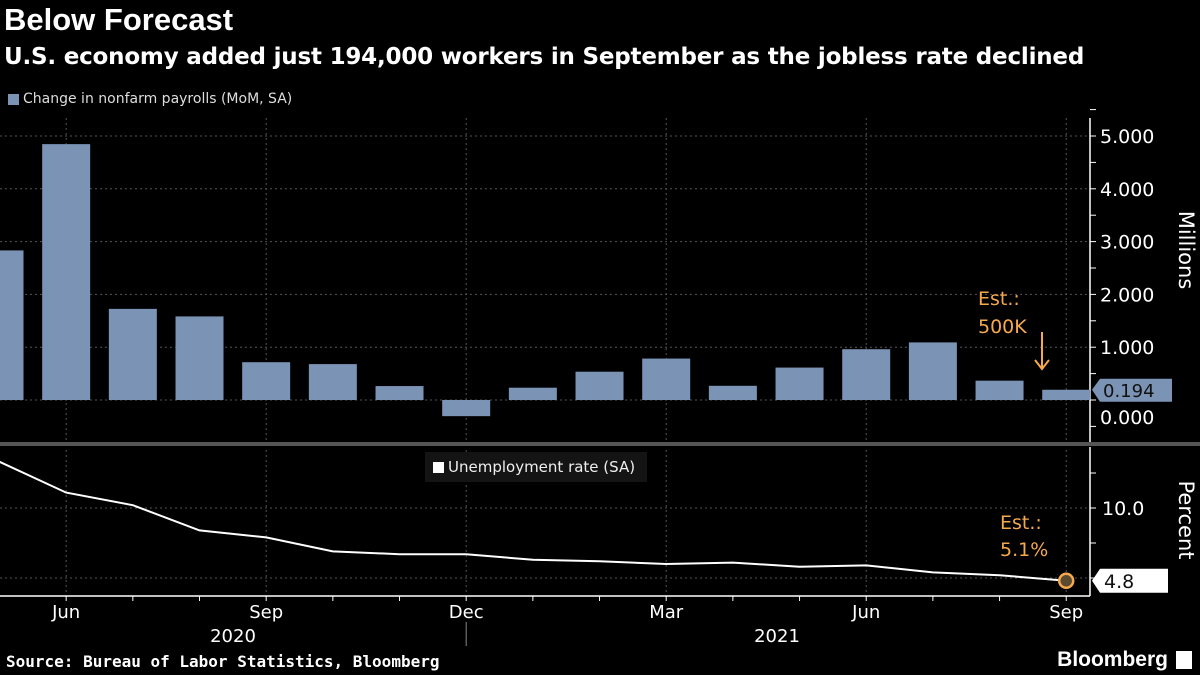 This screenshot has width=1200, height=675. I want to click on legend-unemployment: Unemployment rate (SA), so click(536, 467).